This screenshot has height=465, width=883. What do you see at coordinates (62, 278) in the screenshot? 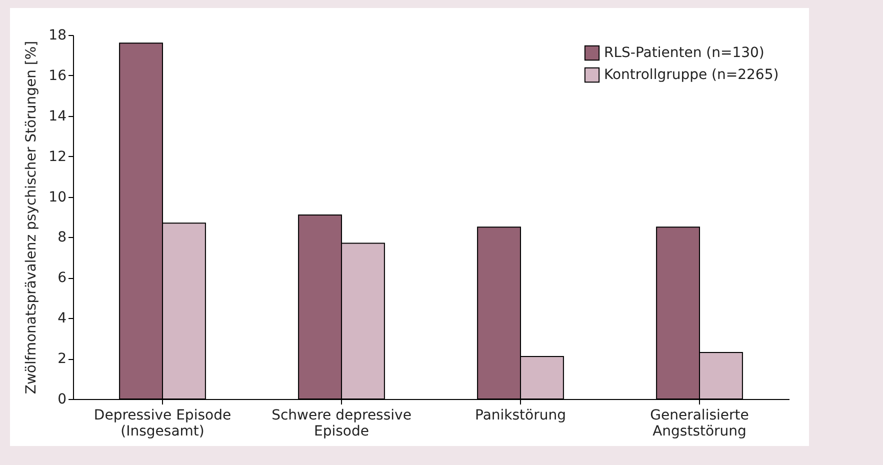
I see `y-tick-label: 6` at bounding box center [62, 278].